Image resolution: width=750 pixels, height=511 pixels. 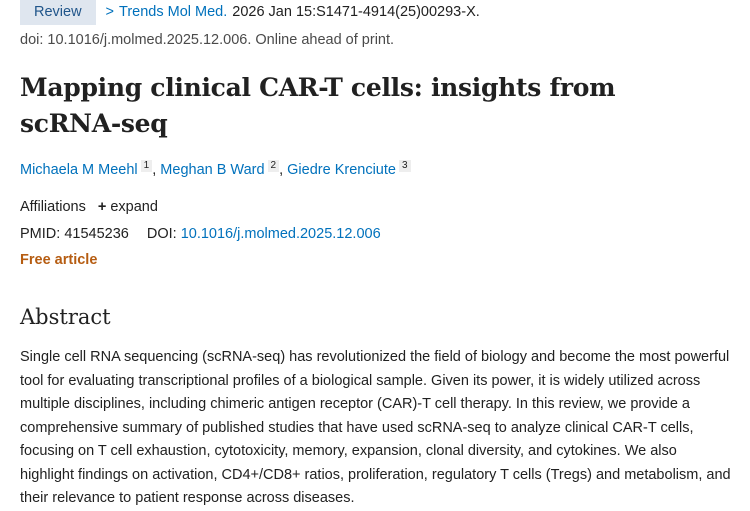 I want to click on author-link: Meghan B Ward, so click(x=212, y=170).